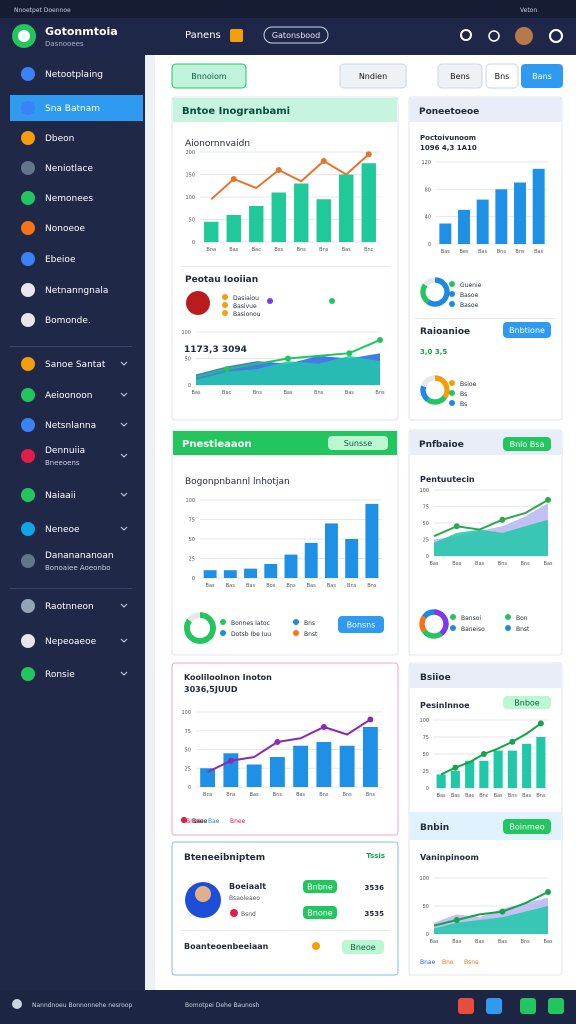 The height and width of the screenshot is (1024, 576). What do you see at coordinates (72, 109) in the screenshot?
I see `nav-item: Sna Batnam` at bounding box center [72, 109].